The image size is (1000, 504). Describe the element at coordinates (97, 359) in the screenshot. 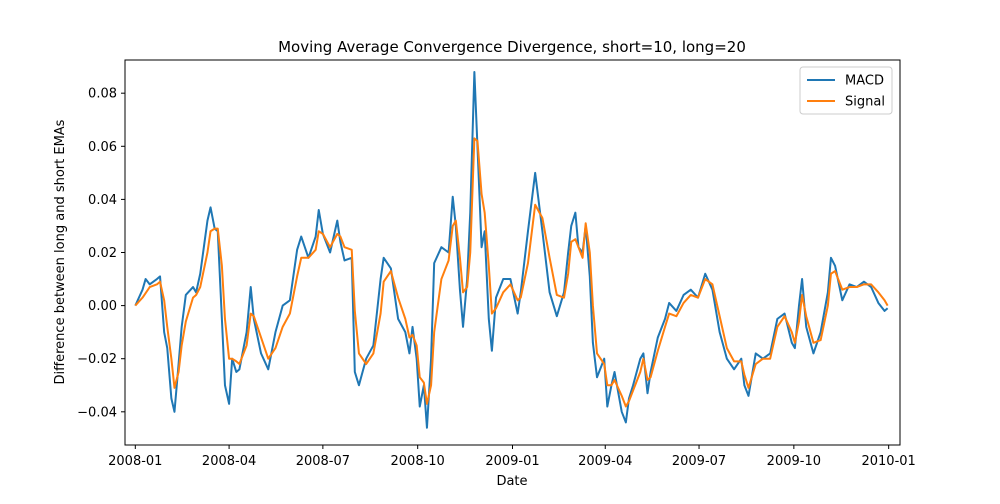

I see `y-tick-label: −0.02` at that location.